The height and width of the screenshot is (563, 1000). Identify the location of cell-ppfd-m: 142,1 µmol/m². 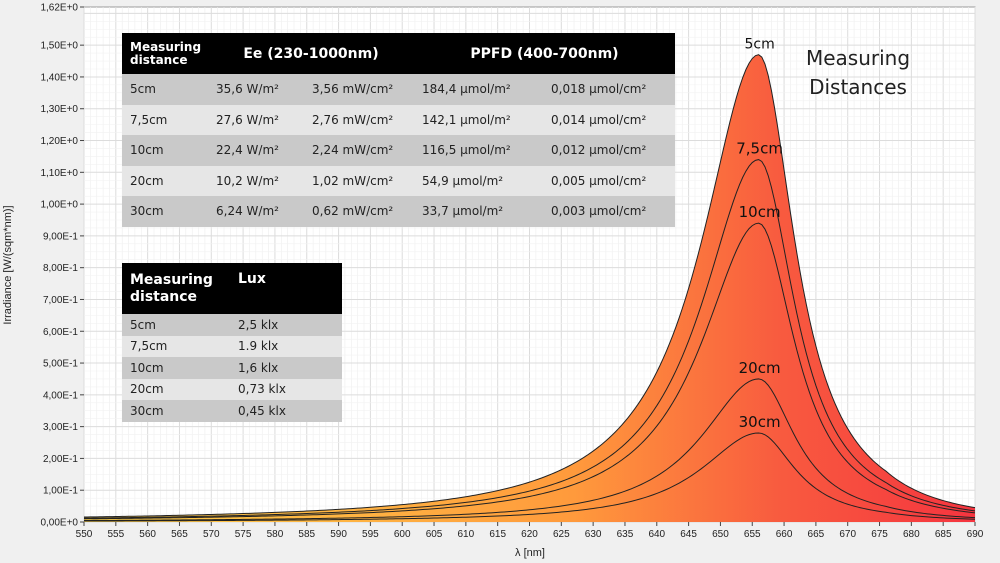
(478, 119).